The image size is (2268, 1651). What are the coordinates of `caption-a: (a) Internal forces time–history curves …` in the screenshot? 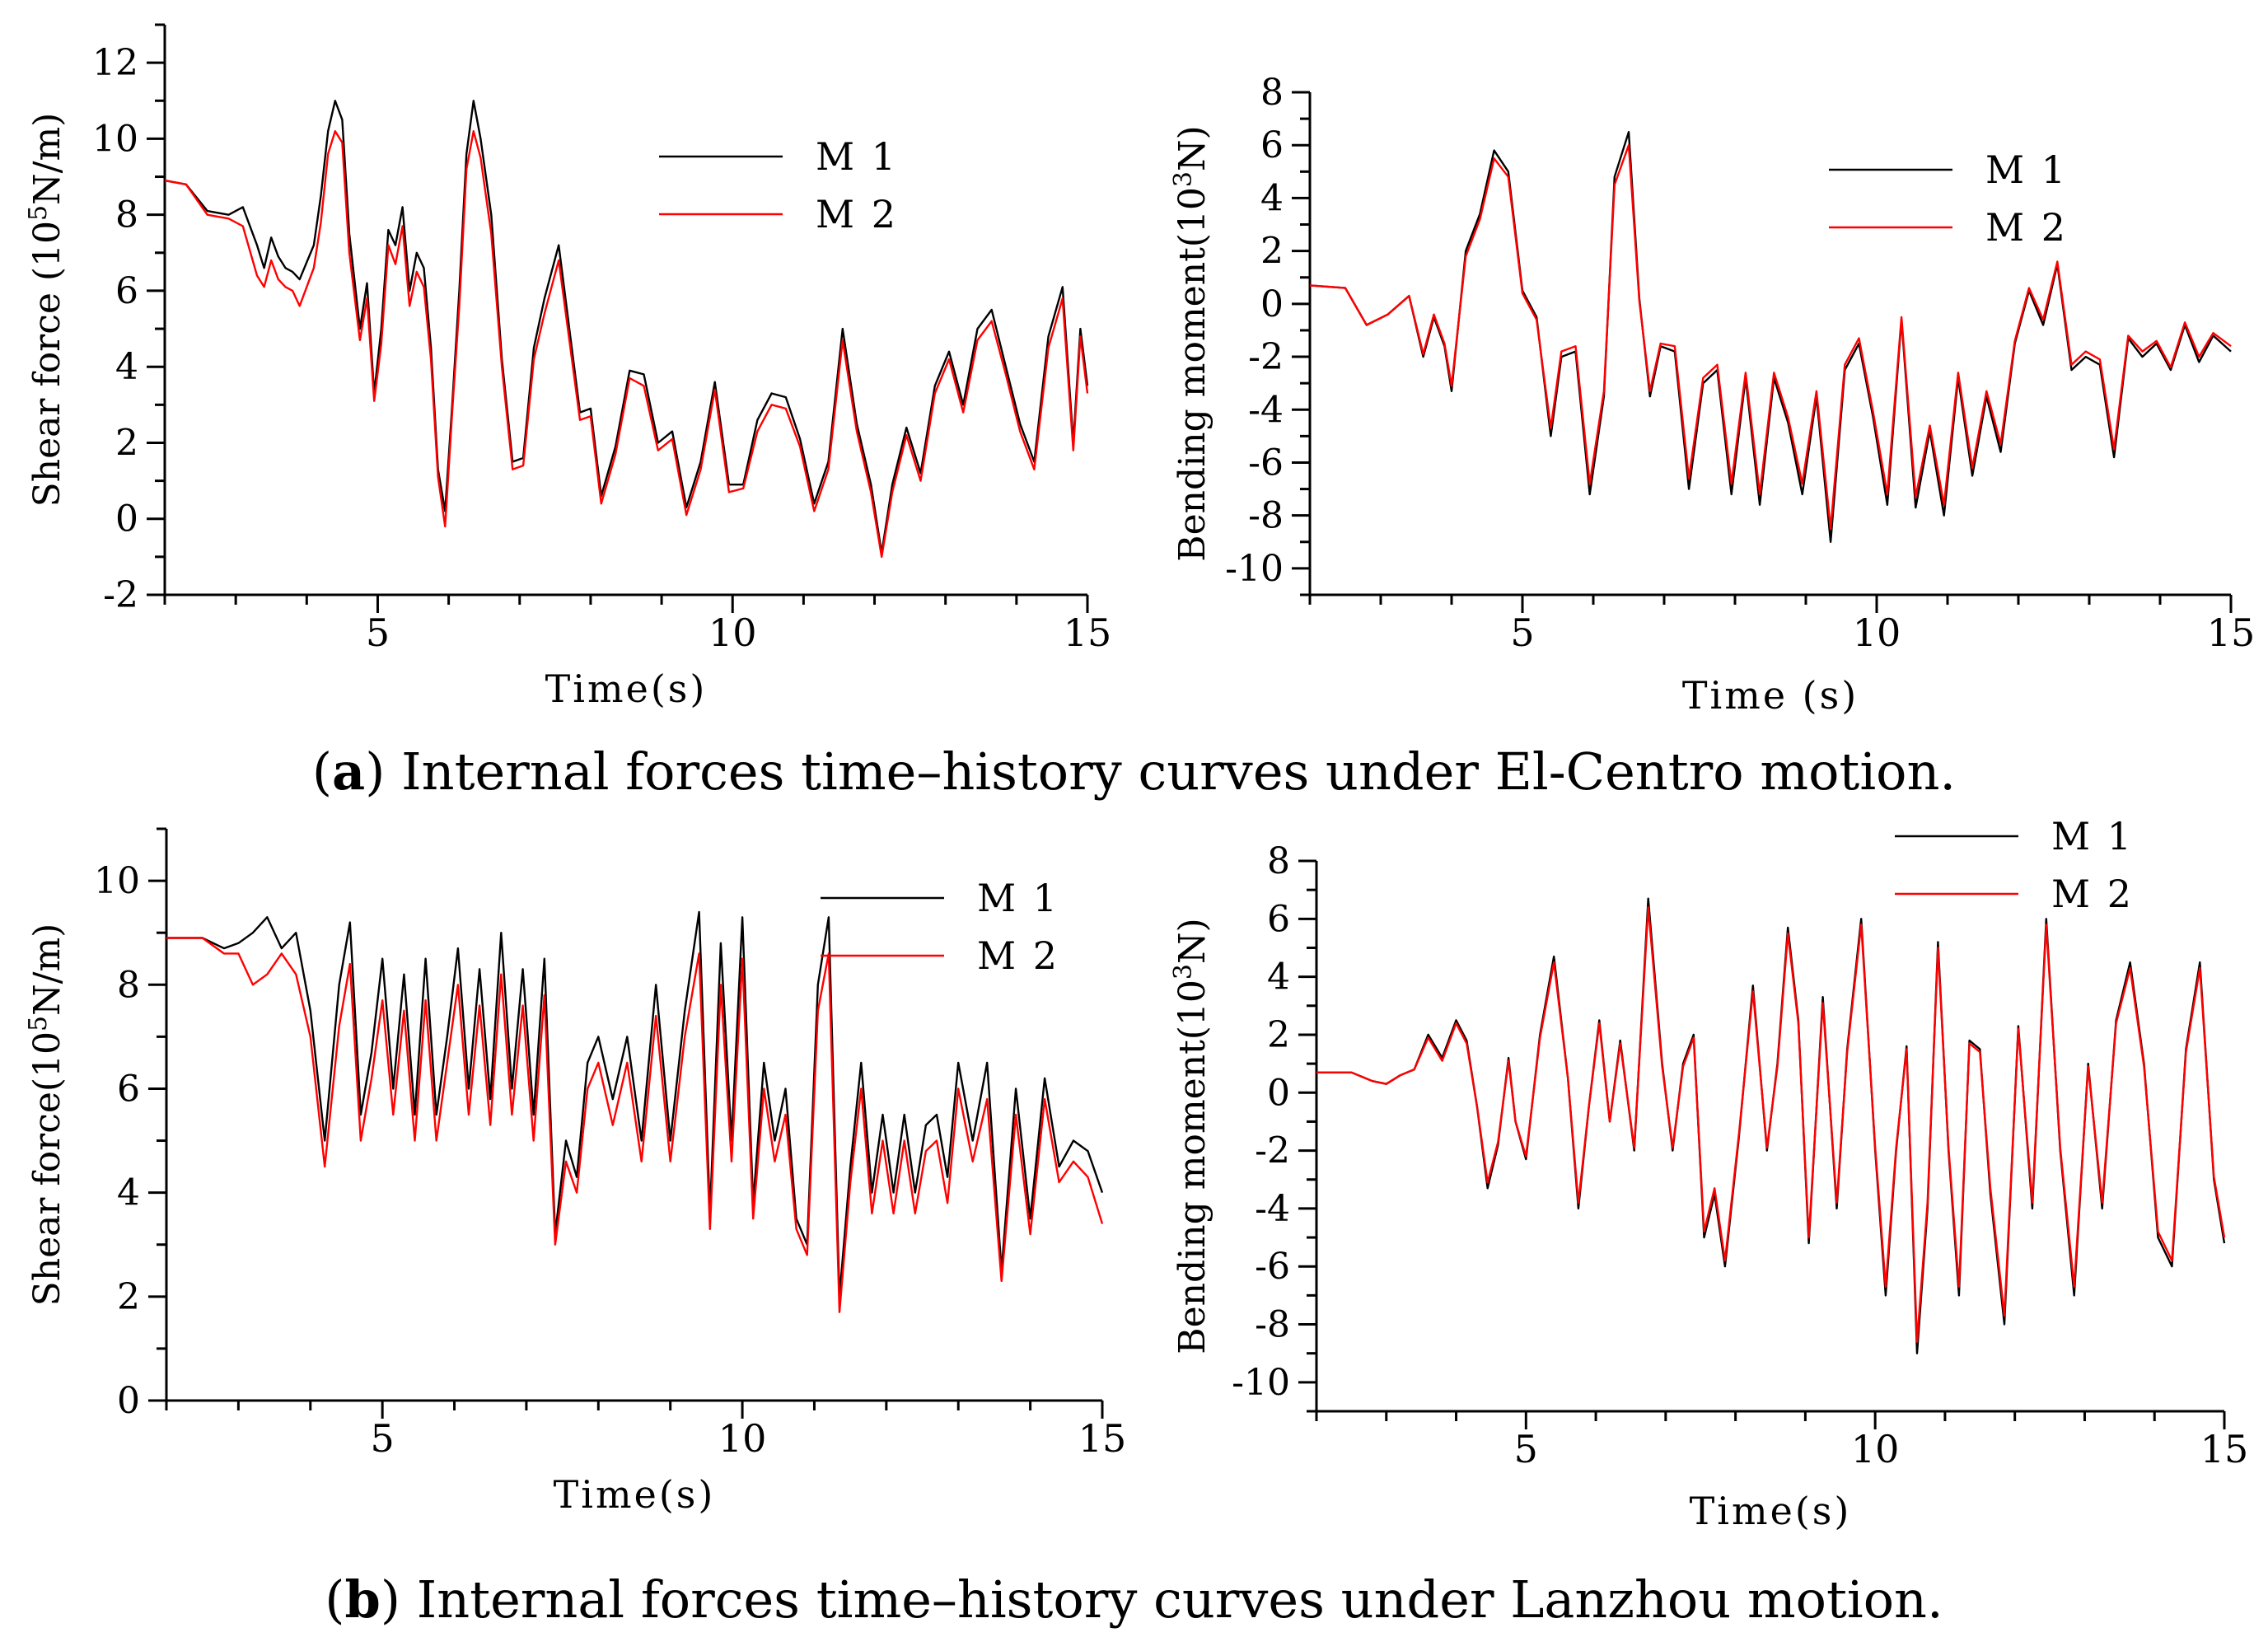 It's located at (1134, 771).